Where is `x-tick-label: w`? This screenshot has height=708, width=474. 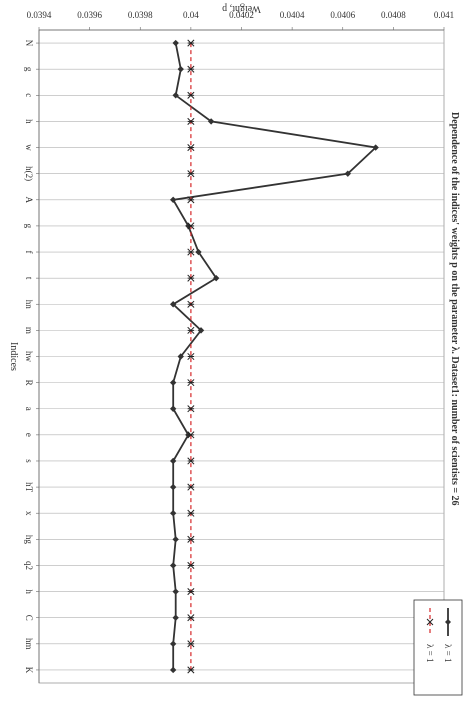
x-tick-label: w is located at coordinates (29, 147).